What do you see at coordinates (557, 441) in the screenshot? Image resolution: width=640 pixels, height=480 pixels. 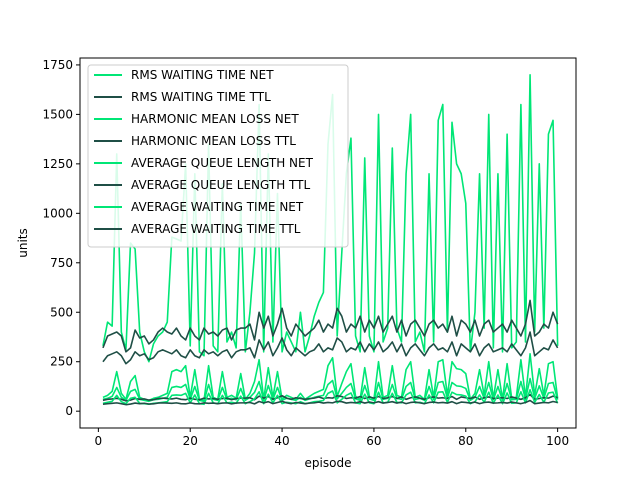 I see `x-tick-label: 100` at bounding box center [557, 441].